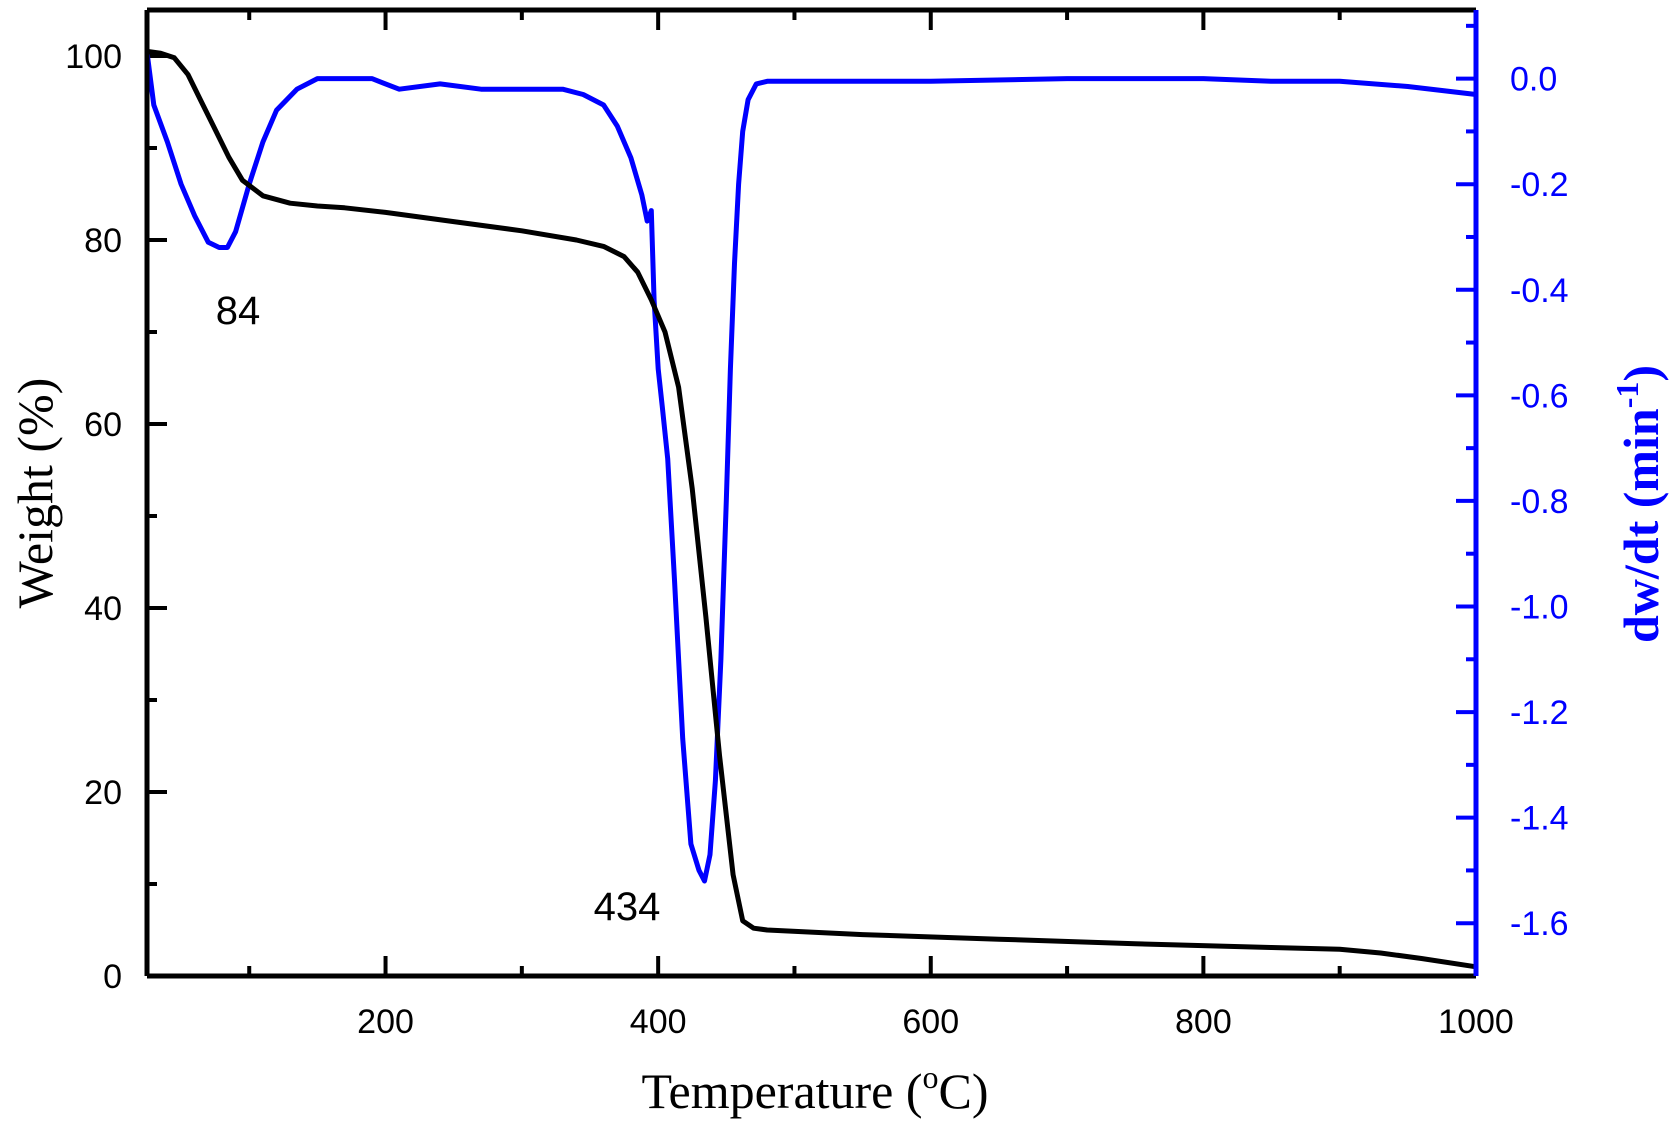  Describe the element at coordinates (1539, 502) in the screenshot. I see `y-right-tick-label: -0.8` at that location.